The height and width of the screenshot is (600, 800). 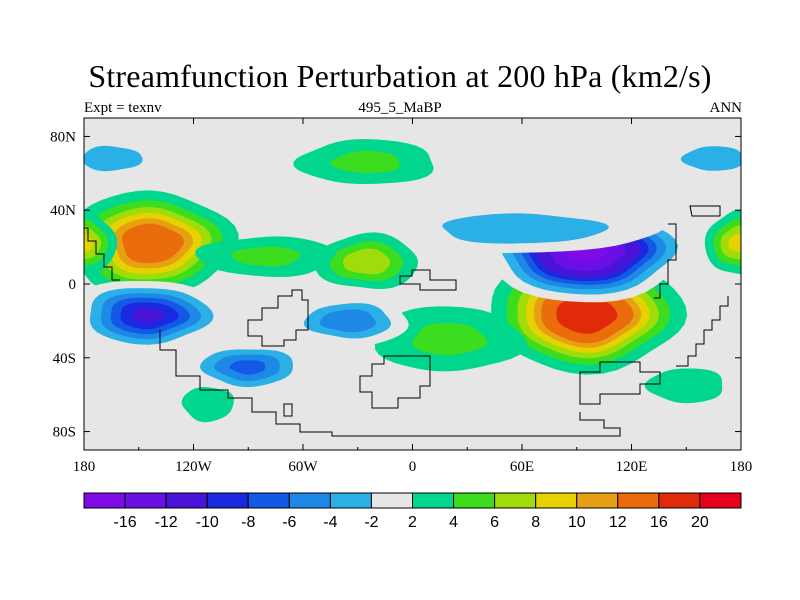 I want to click on coastline-north-america, so click(x=102, y=254).